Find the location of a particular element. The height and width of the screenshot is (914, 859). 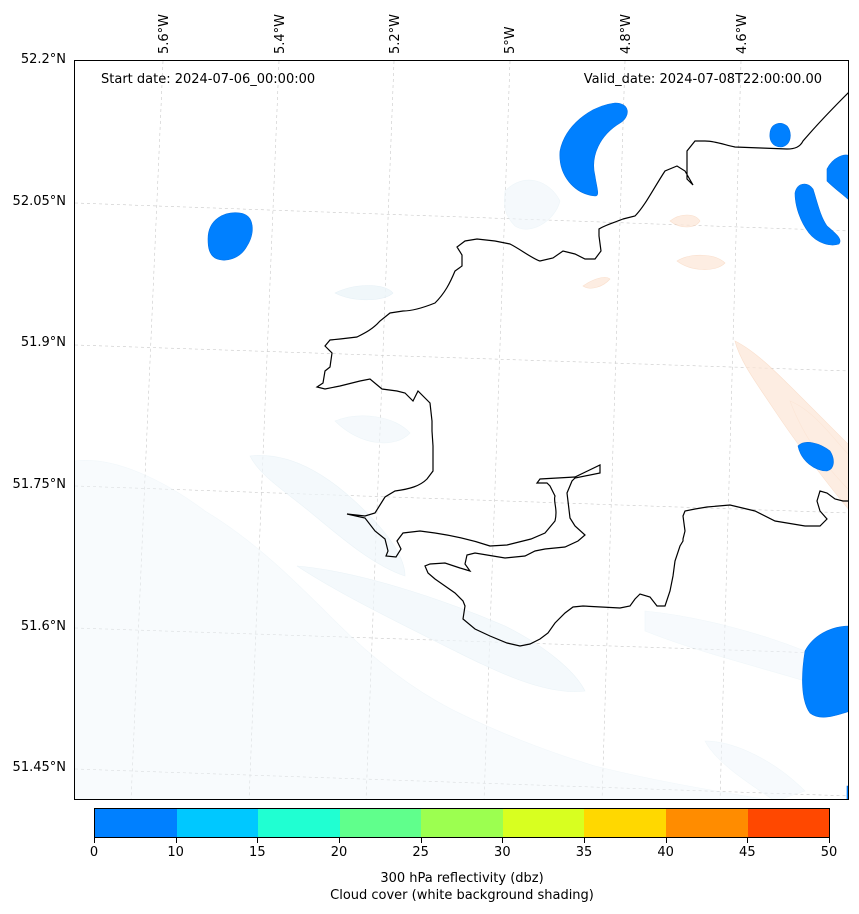

colorbar-tick-label: 15 is located at coordinates (257, 852).